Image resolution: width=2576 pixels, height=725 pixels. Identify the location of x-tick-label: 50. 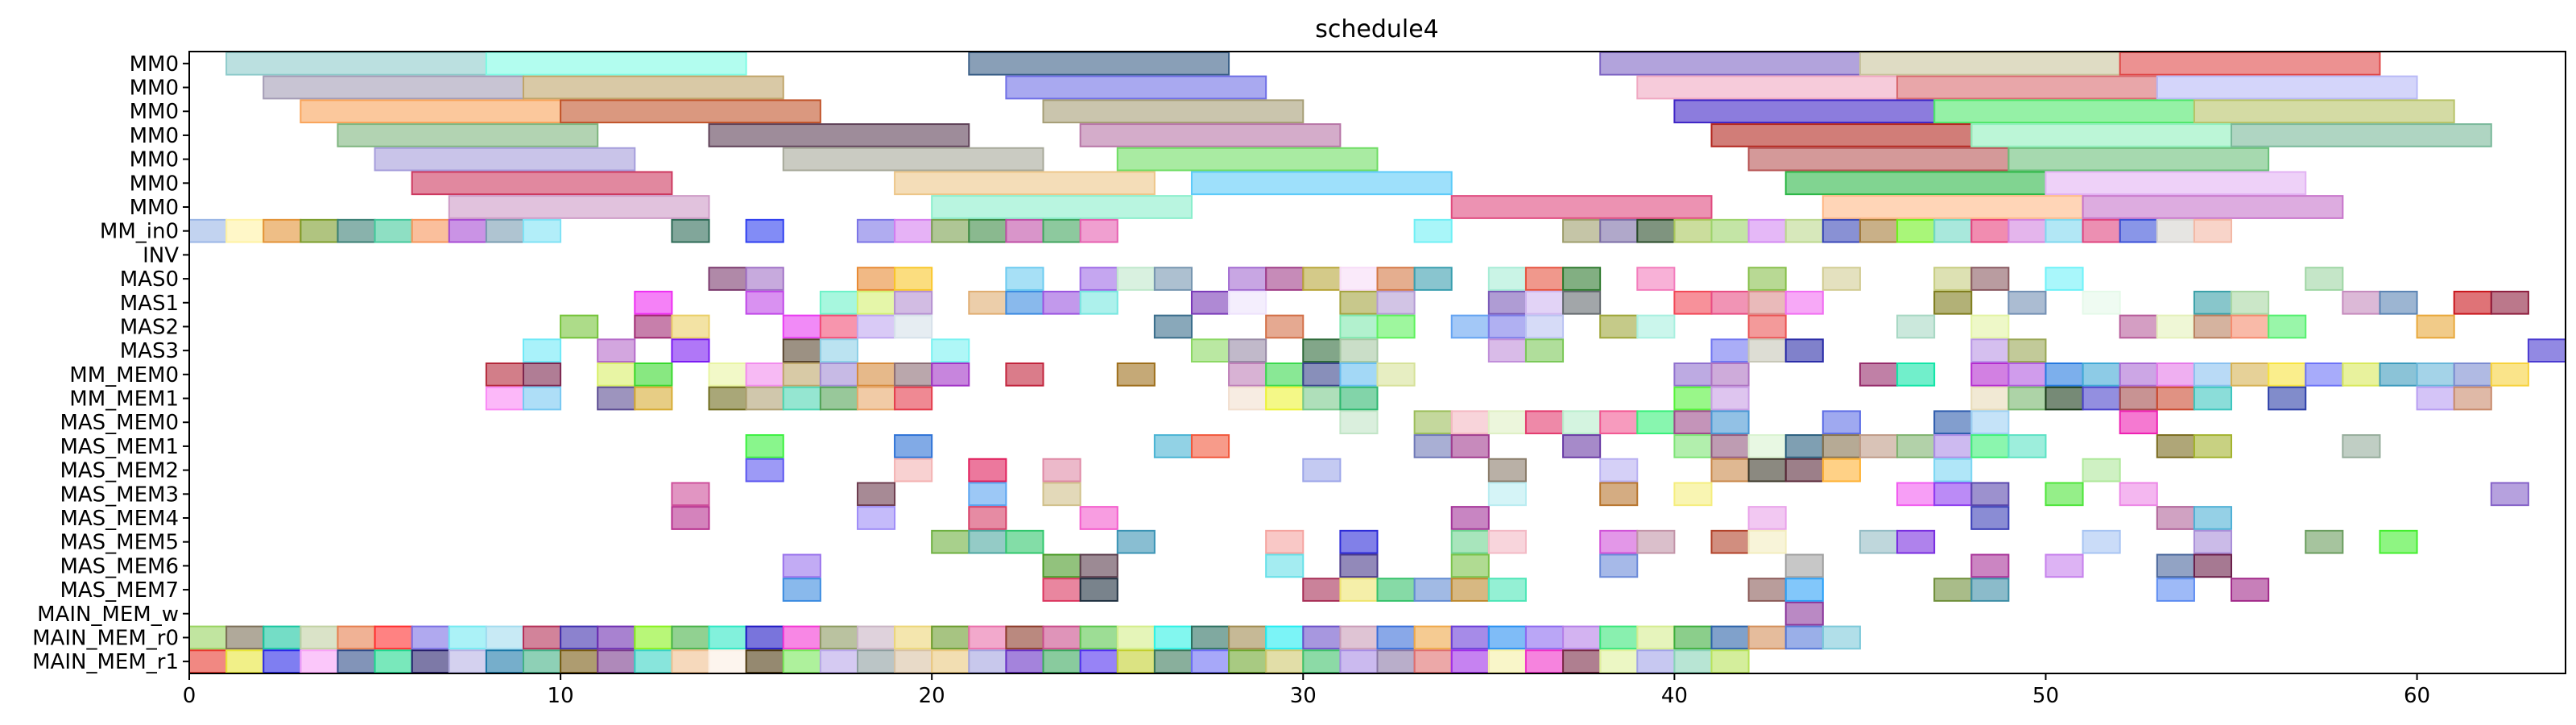
(2045, 696).